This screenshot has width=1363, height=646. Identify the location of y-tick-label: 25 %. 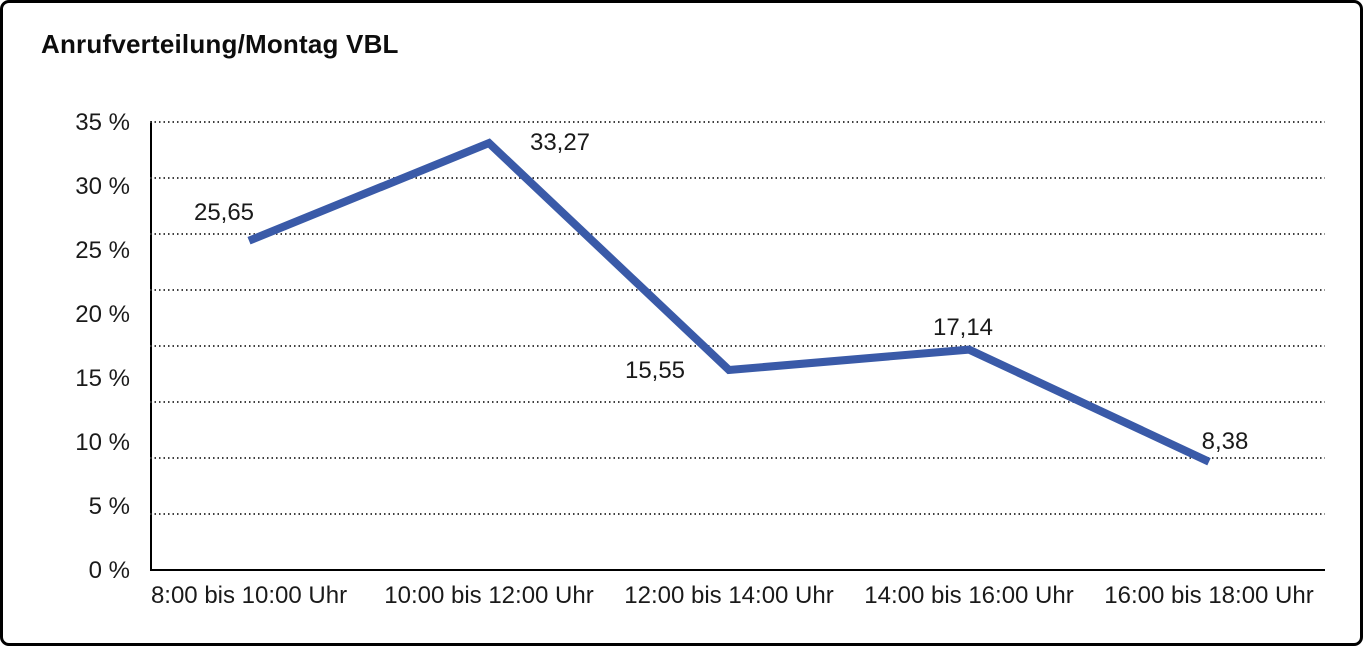
(102, 250).